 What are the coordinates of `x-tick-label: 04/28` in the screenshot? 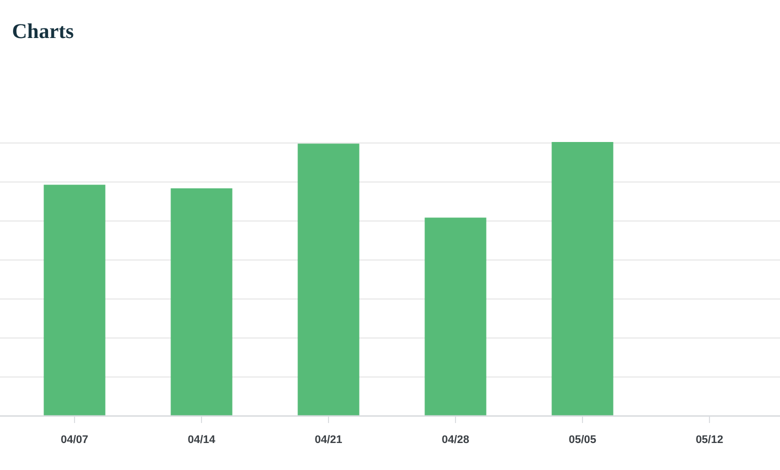 It's located at (456, 440).